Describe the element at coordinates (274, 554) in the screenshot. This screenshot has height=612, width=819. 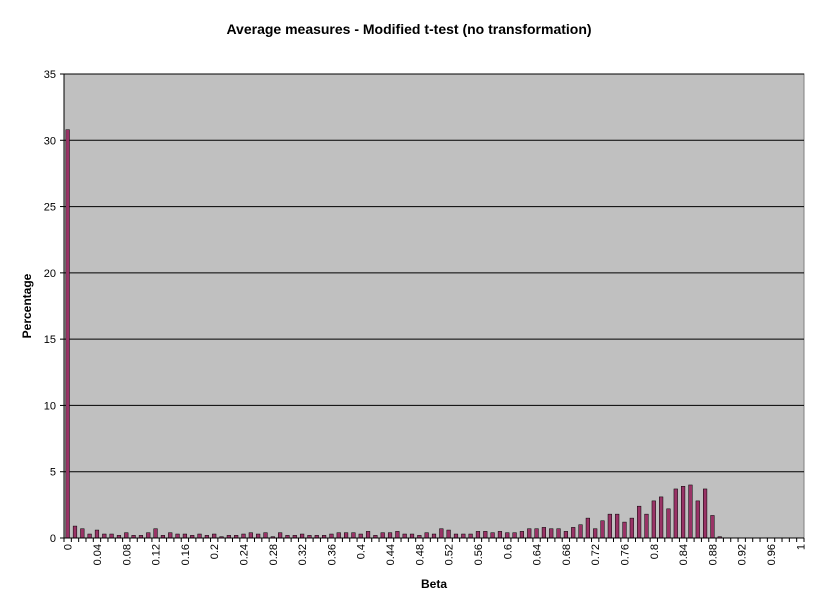
I see `x-tick-label: 0.28` at that location.